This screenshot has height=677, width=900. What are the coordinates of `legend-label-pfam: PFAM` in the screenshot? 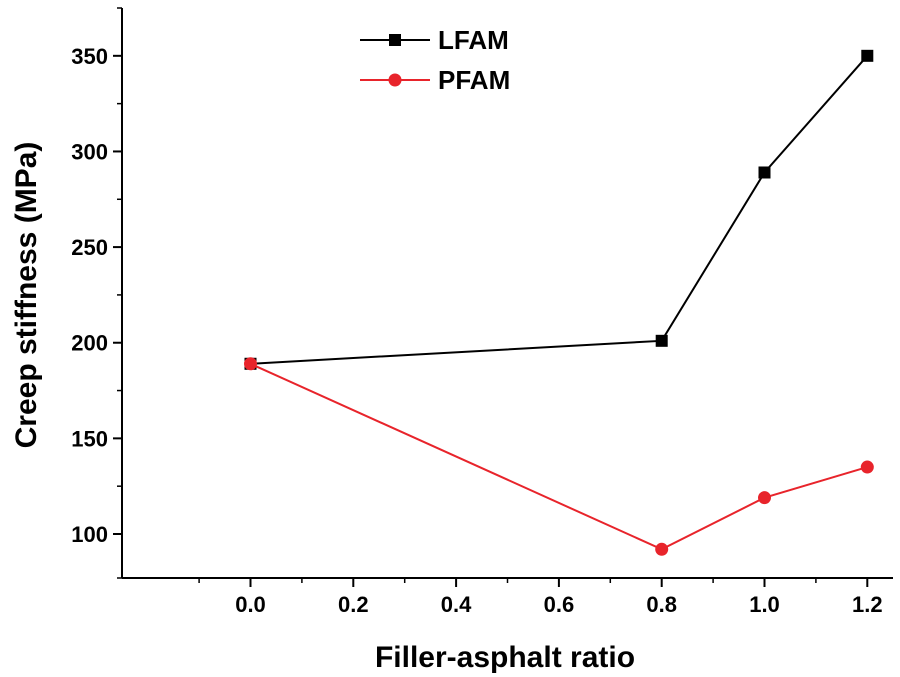 It's located at (474, 80).